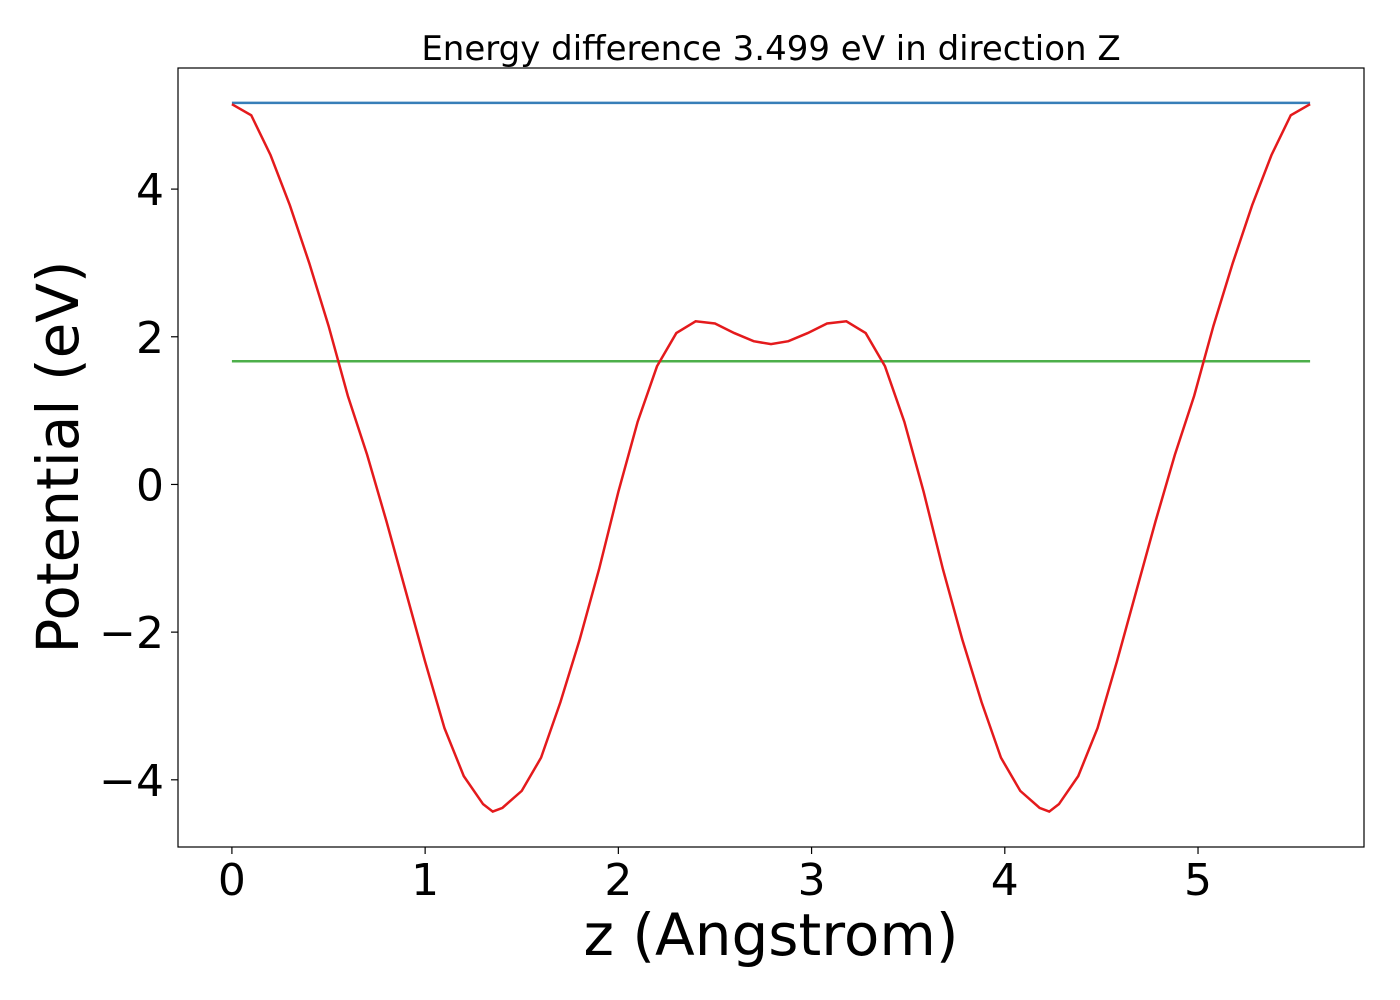  I want to click on y-tick-label: −2, so click(131, 633).